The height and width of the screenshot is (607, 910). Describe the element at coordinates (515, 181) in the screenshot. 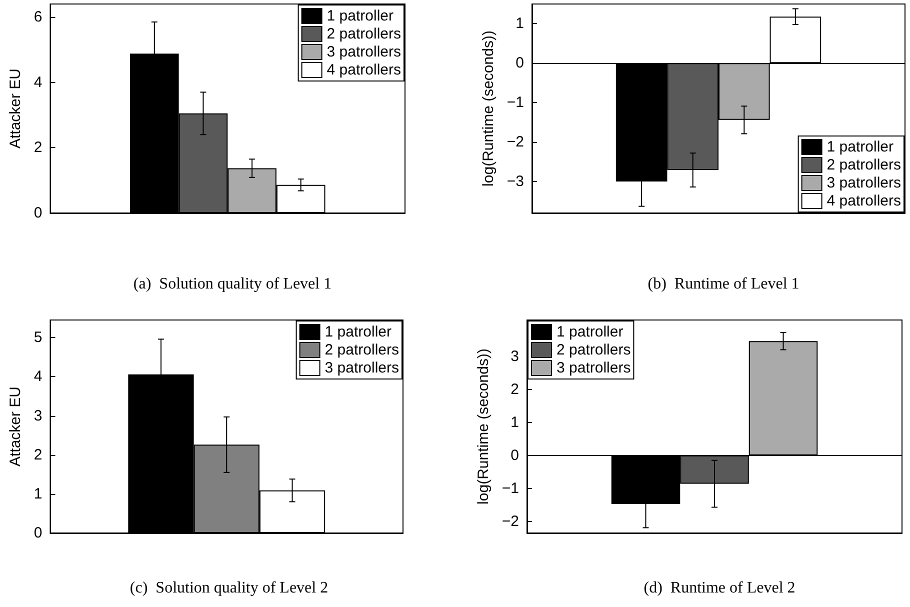

I see `y-tick-label: −3` at that location.